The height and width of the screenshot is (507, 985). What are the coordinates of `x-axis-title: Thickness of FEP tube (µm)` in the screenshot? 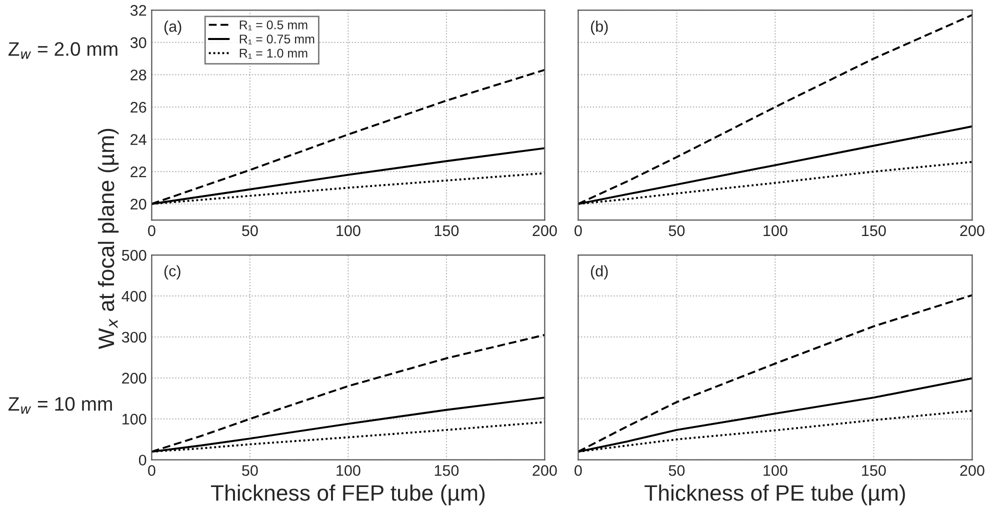 It's located at (347, 495).